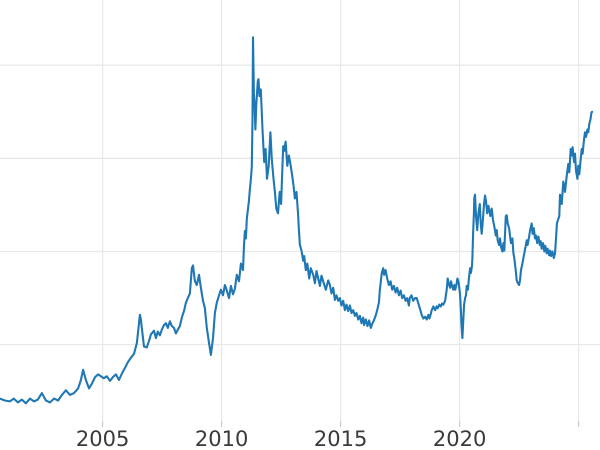  Describe the element at coordinates (102, 438) in the screenshot. I see `x-tick-label: 2005` at that location.